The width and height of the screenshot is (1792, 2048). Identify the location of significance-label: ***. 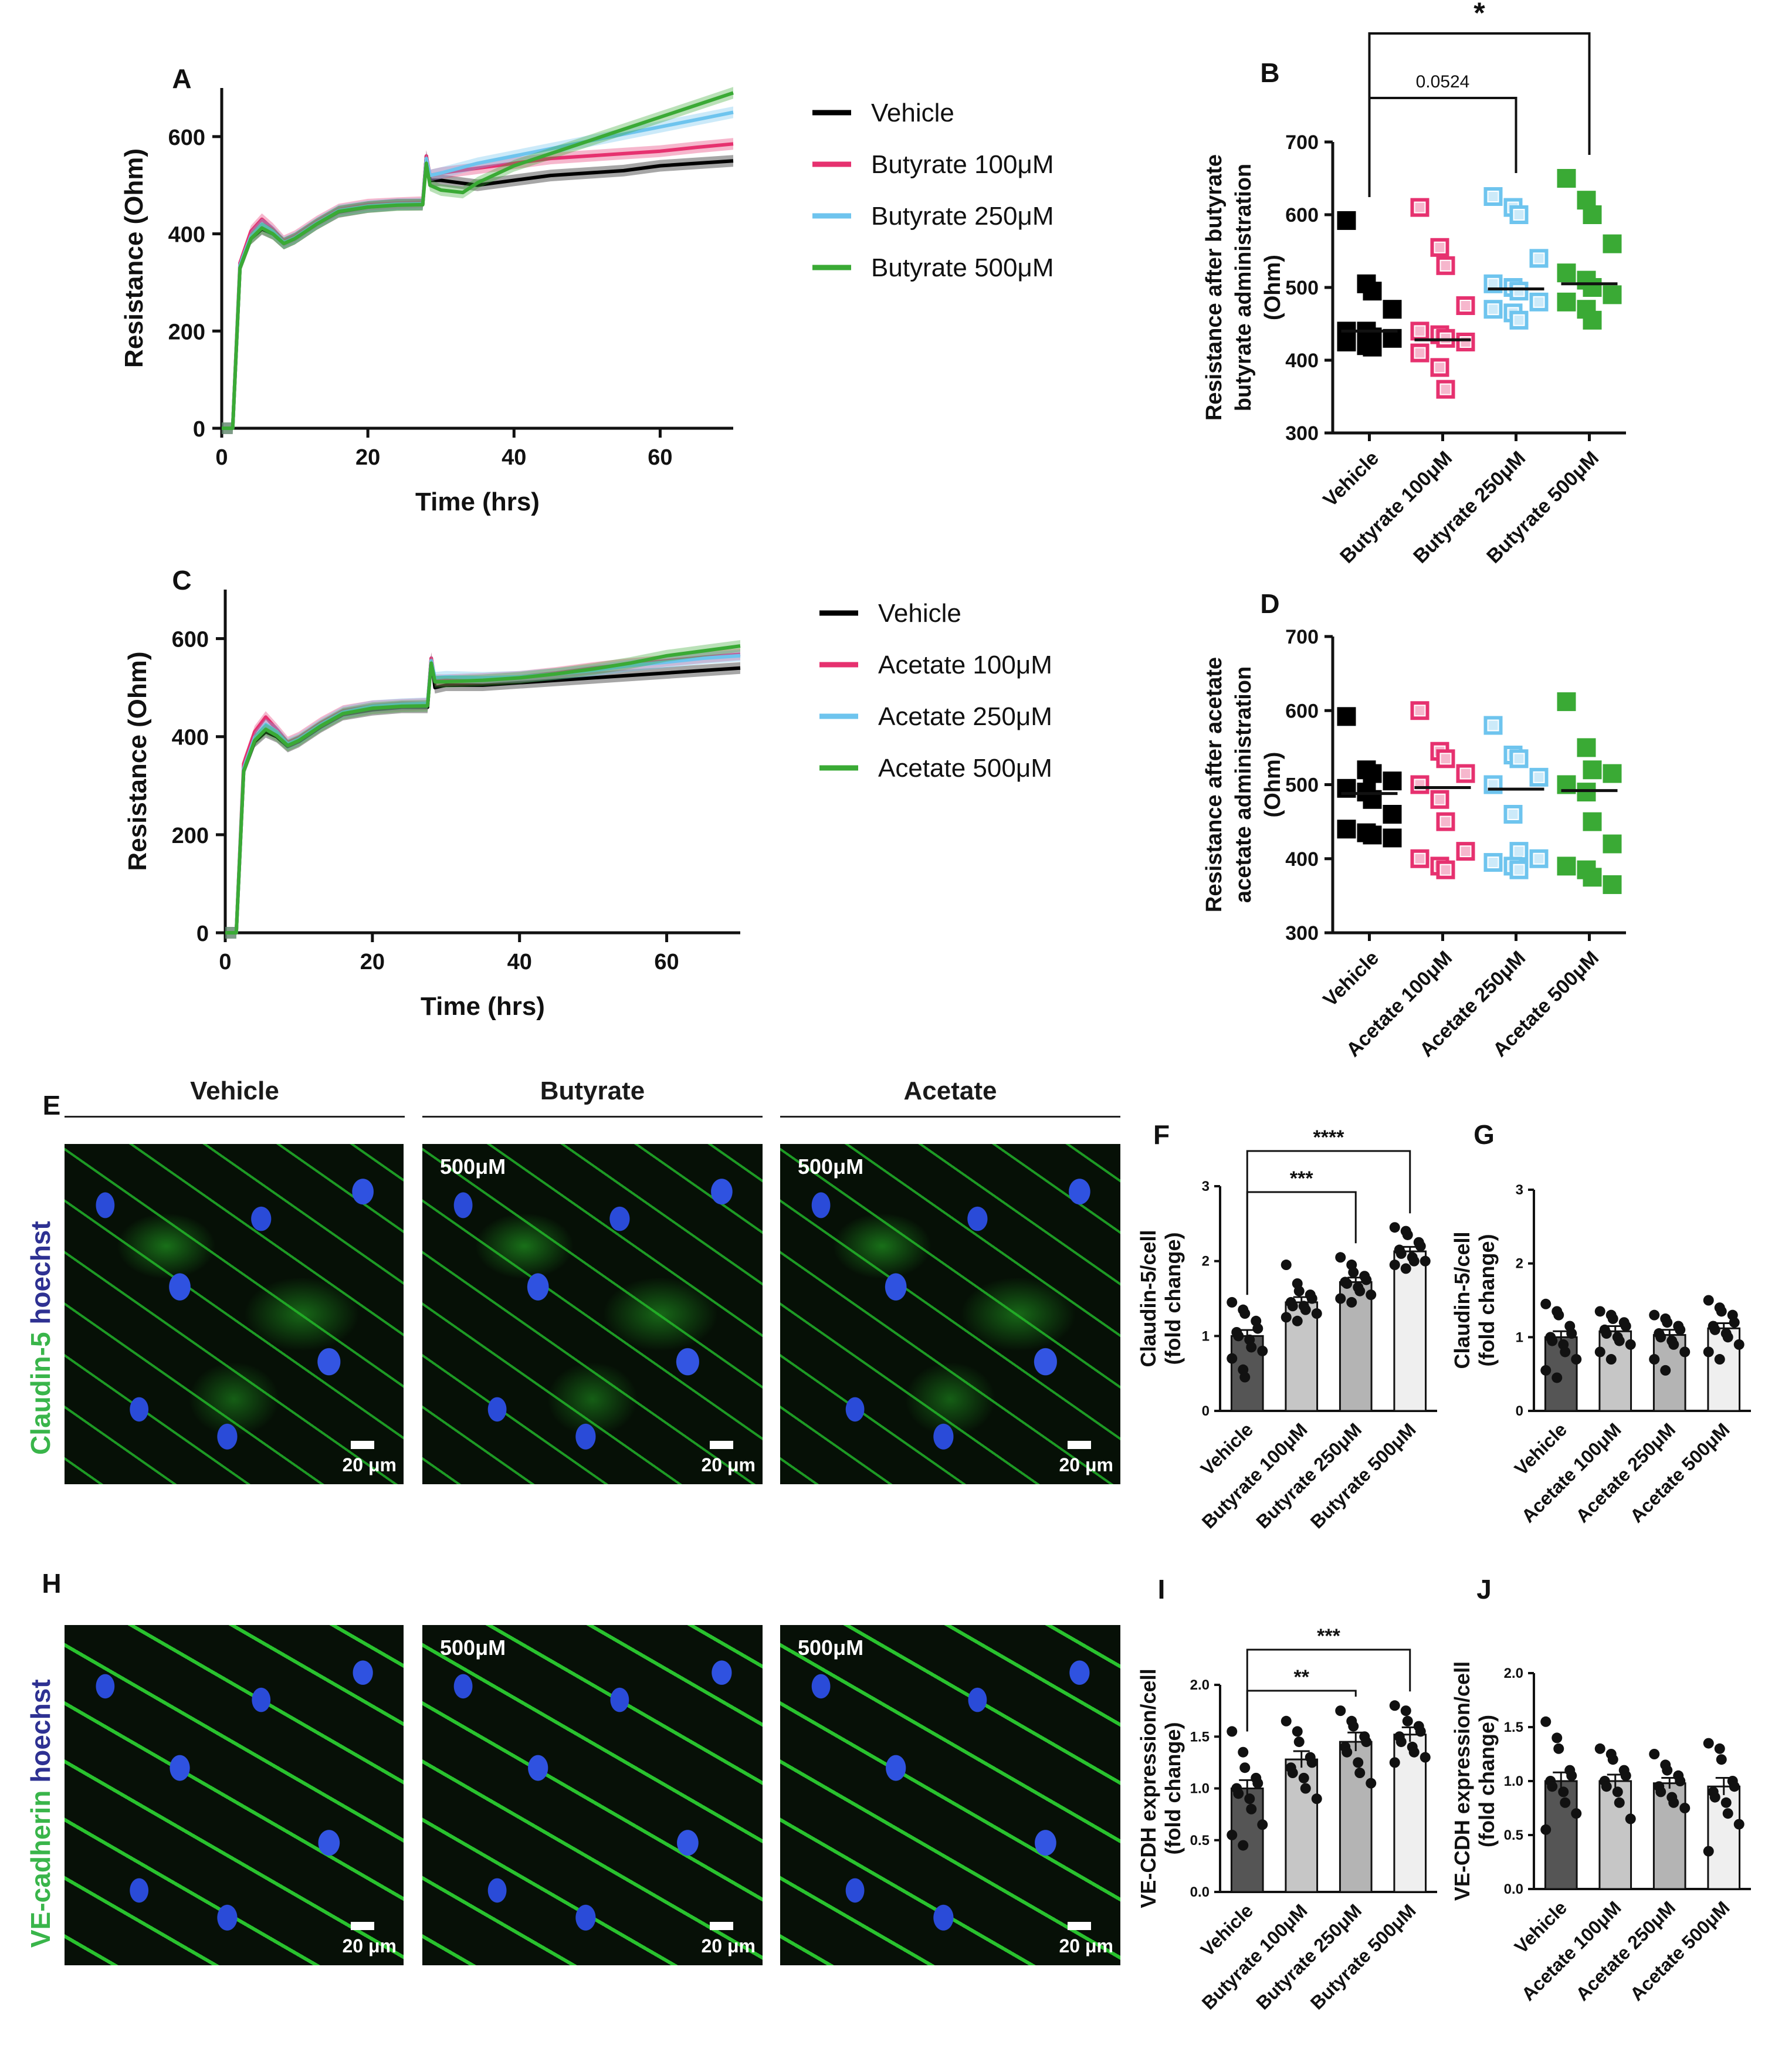
(1328, 1636).